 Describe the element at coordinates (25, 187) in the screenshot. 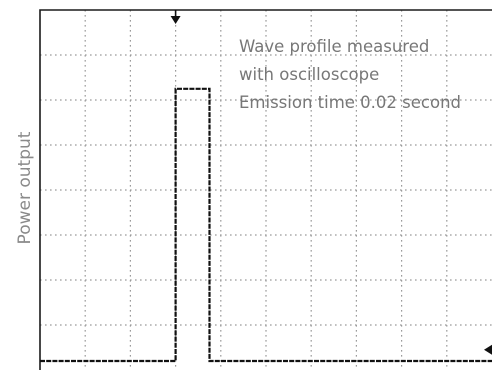

I see `y-axis-label: Power output` at that location.